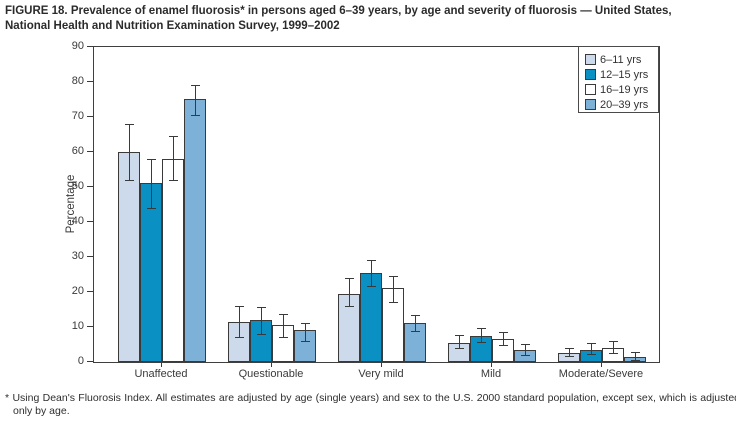  I want to click on y-tick-label: 50, so click(77, 185).